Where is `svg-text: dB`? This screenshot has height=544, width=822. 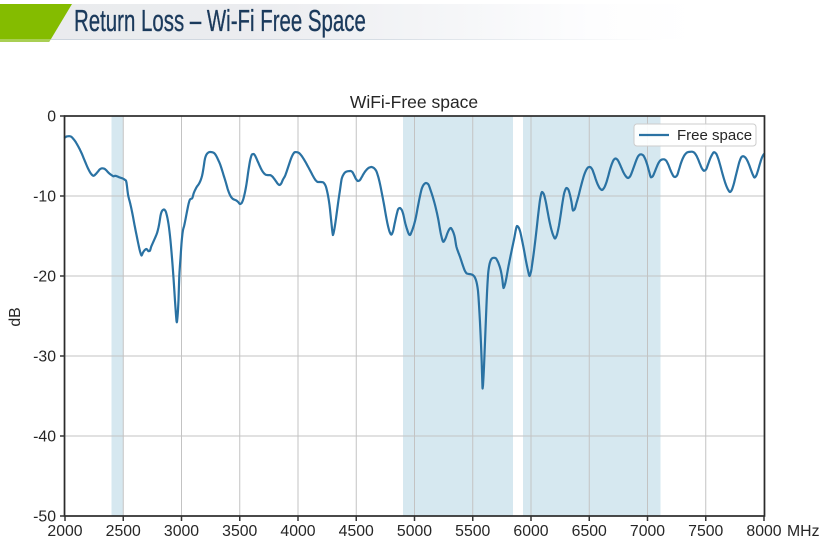
svg-text: dB is located at coordinates (15, 316).